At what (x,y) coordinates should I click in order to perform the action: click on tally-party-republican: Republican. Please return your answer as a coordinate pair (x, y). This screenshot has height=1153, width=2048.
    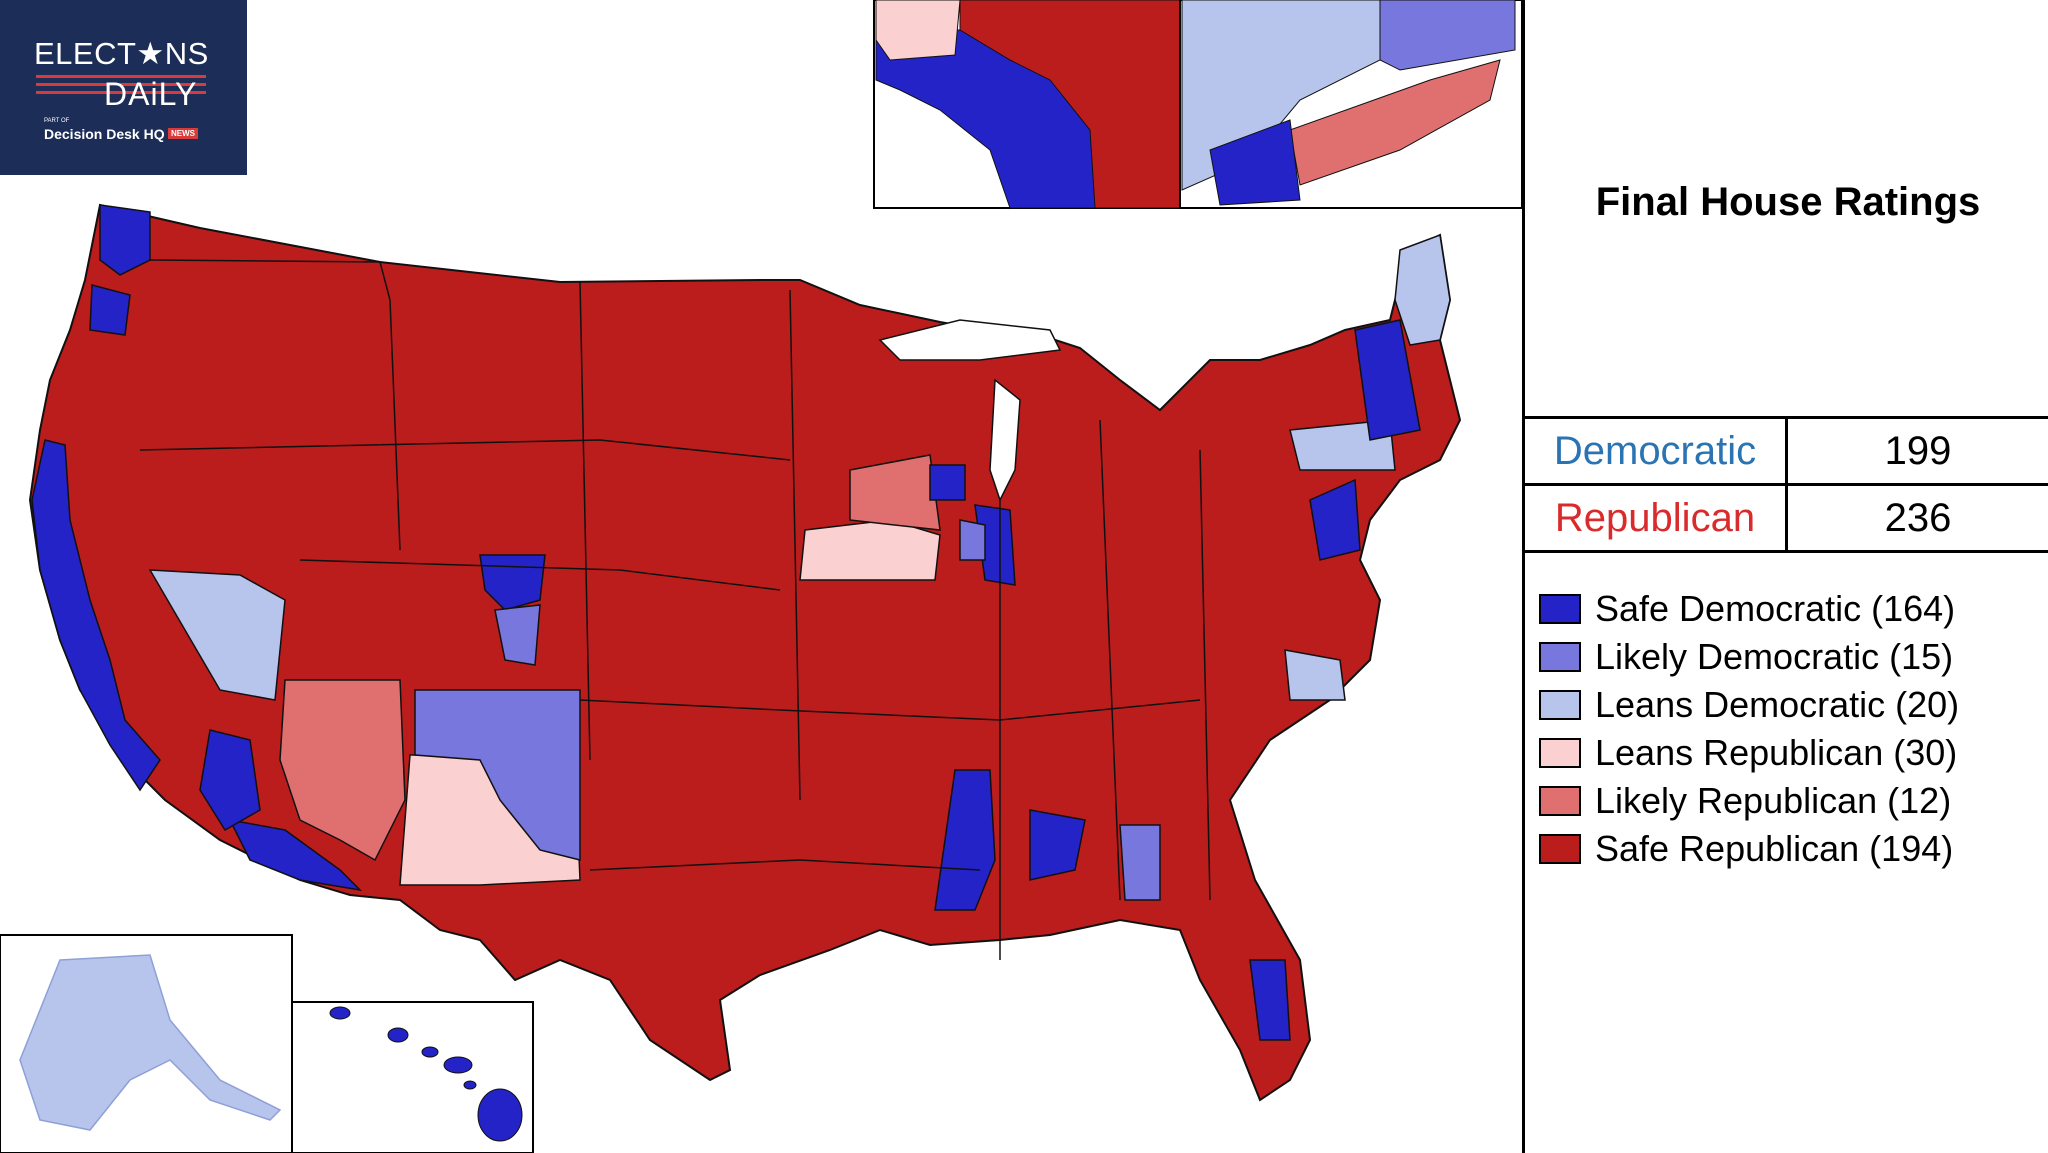
    Looking at the image, I should click on (1656, 518).